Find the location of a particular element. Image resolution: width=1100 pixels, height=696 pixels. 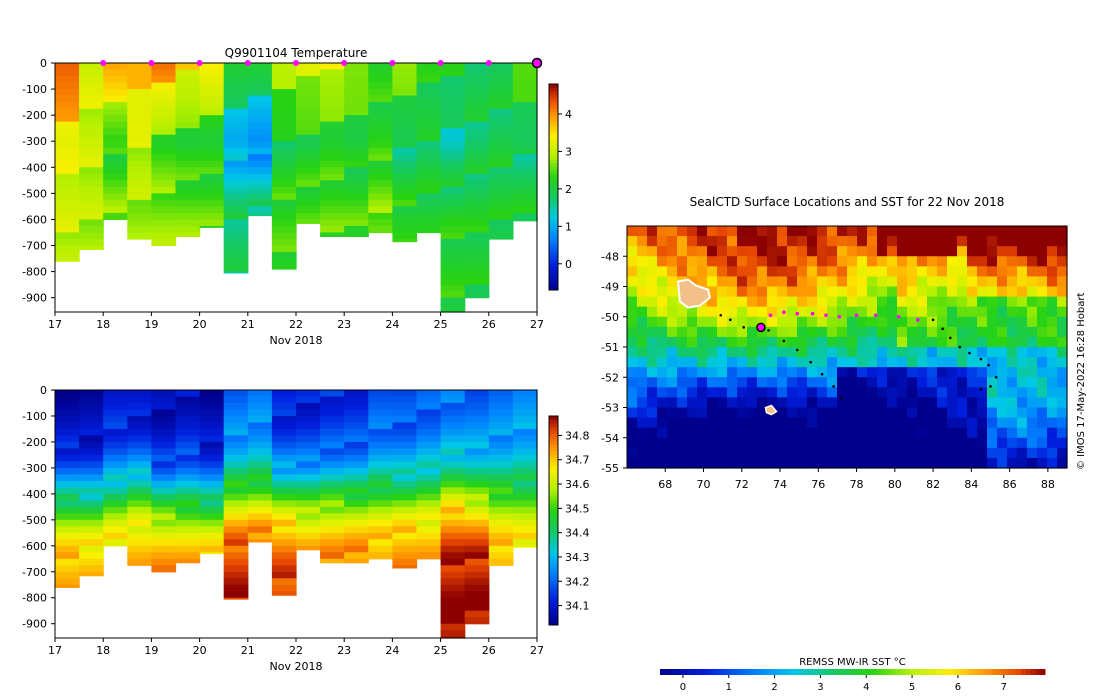

x-tick-label: 18 is located at coordinates (103, 324).